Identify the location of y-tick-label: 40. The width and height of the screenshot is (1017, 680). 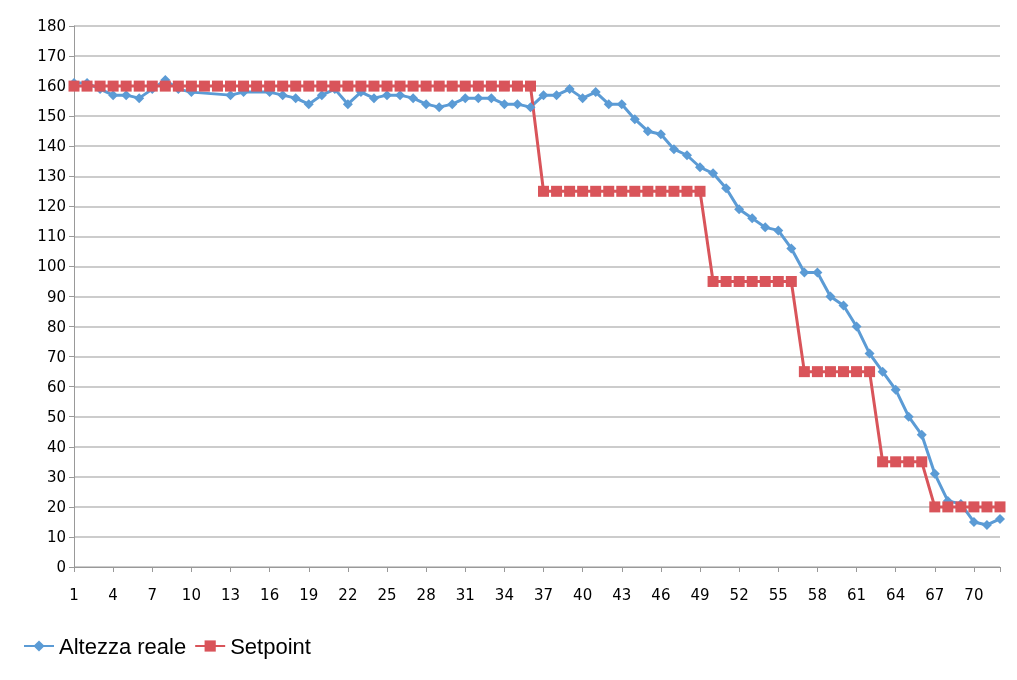
(56, 446).